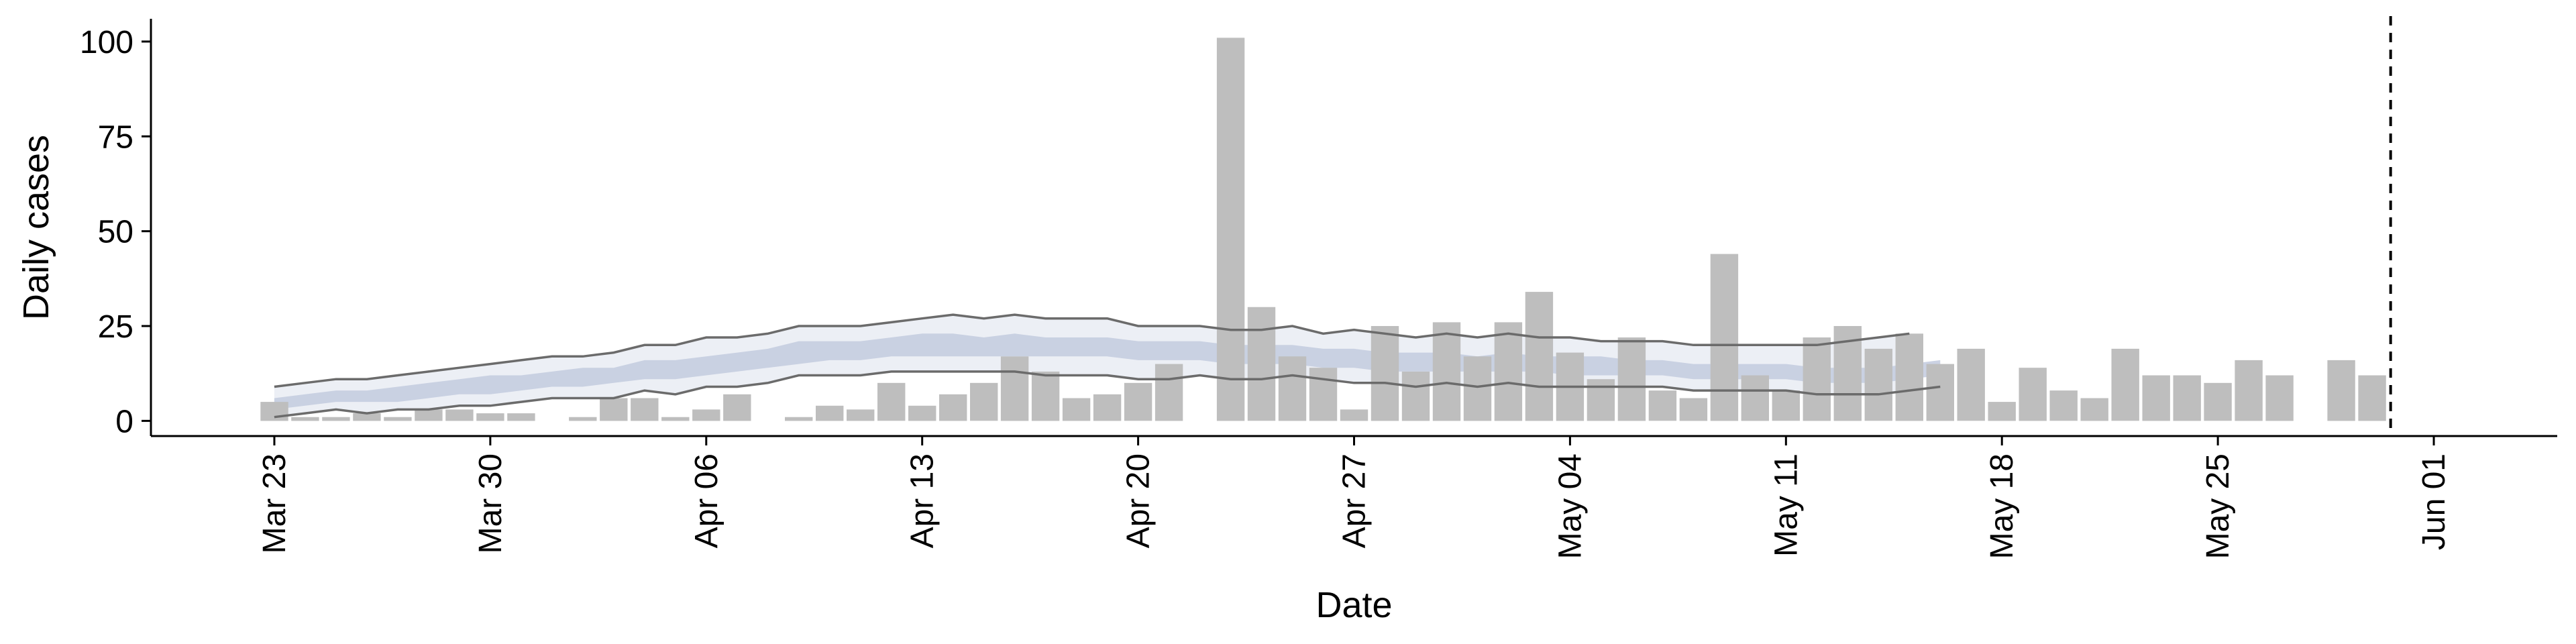 Image resolution: width=2576 pixels, height=644 pixels. Describe the element at coordinates (124, 421) in the screenshot. I see `y-tick-label: 0` at that location.